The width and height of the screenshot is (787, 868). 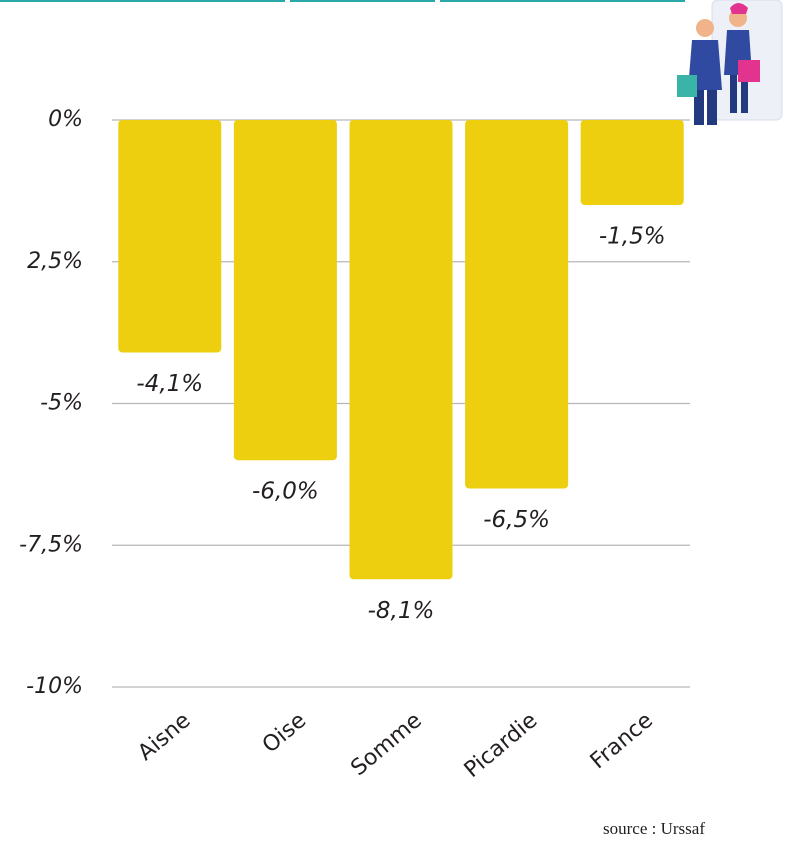 What do you see at coordinates (55, 261) in the screenshot?
I see `y-tick-label: 2,5%` at bounding box center [55, 261].